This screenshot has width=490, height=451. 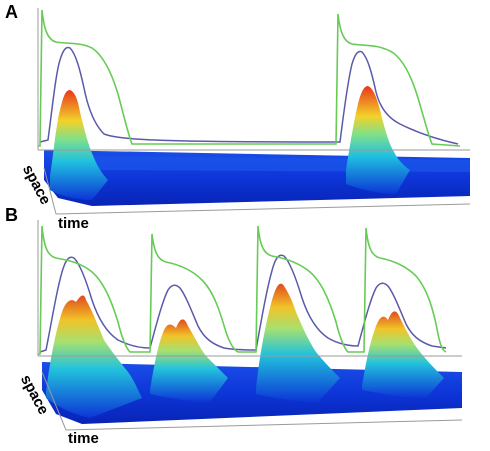 I want to click on panel-b-space-axis, so click(x=54, y=401).